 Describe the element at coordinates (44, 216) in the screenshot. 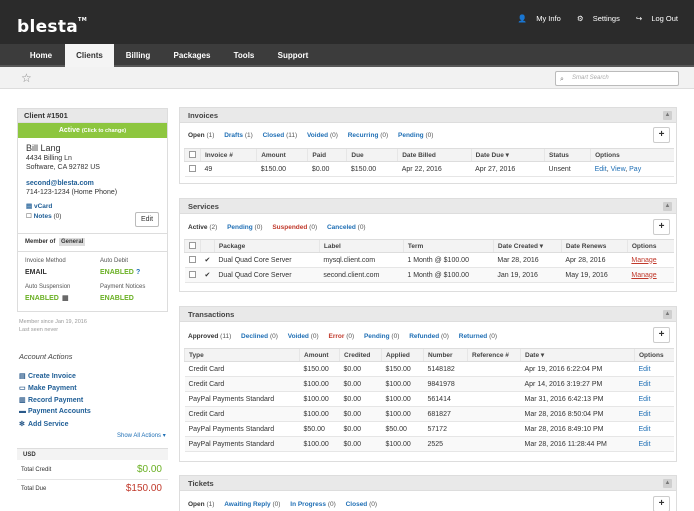

I see `notes-link: ☐ Notes (0)` at that location.